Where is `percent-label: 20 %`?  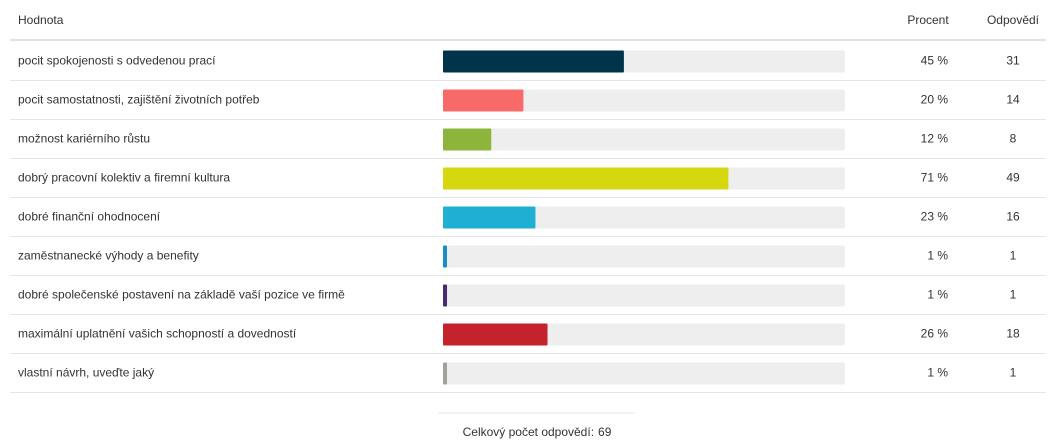 percent-label: 20 % is located at coordinates (935, 100).